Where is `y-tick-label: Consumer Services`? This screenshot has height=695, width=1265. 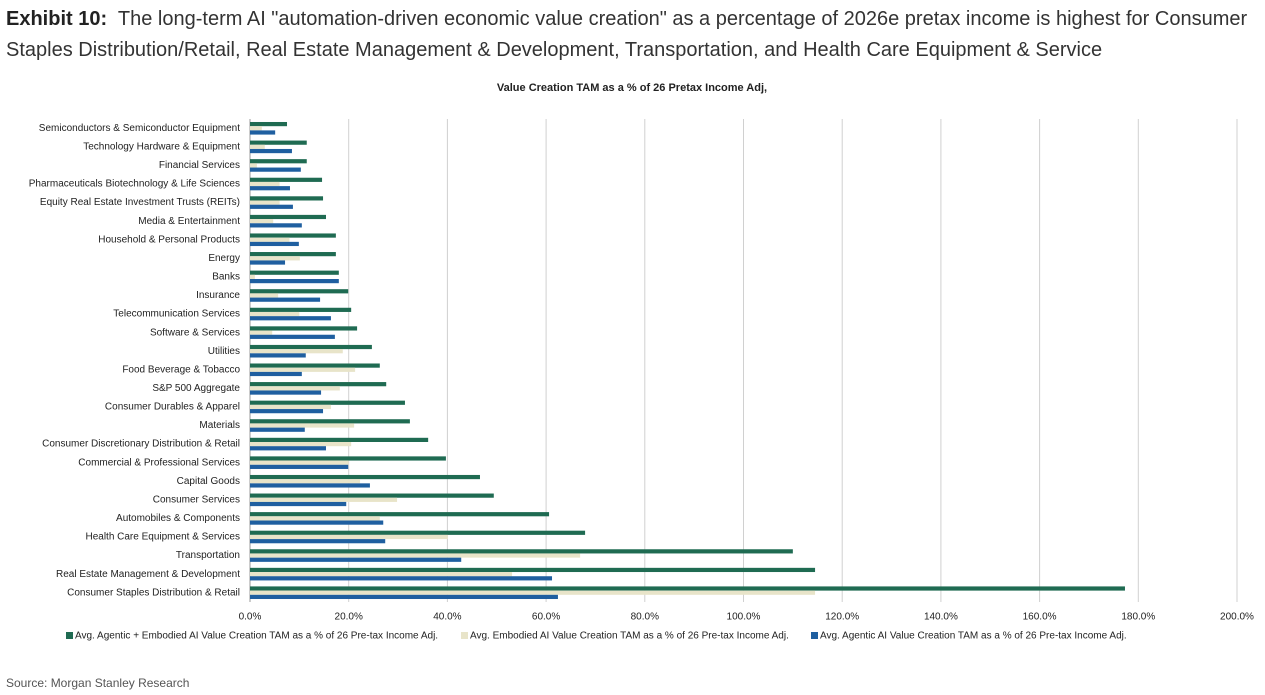
y-tick-label: Consumer Services is located at coordinates (196, 499).